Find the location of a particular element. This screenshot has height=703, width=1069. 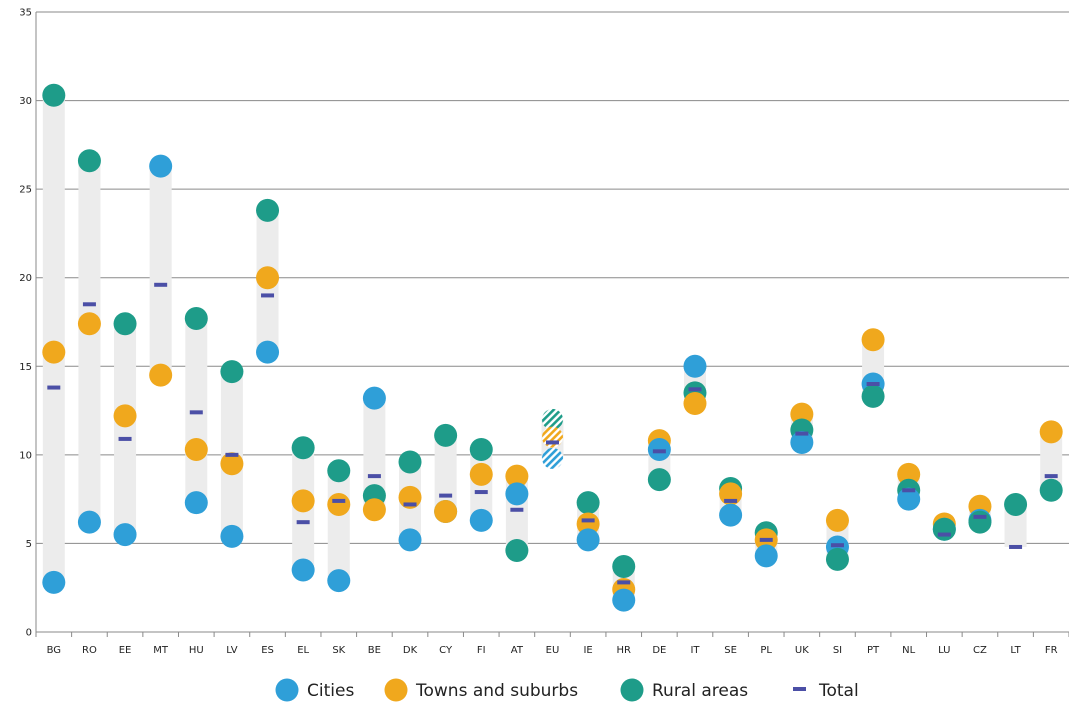

x-tick-label: SE is located at coordinates (730, 650).